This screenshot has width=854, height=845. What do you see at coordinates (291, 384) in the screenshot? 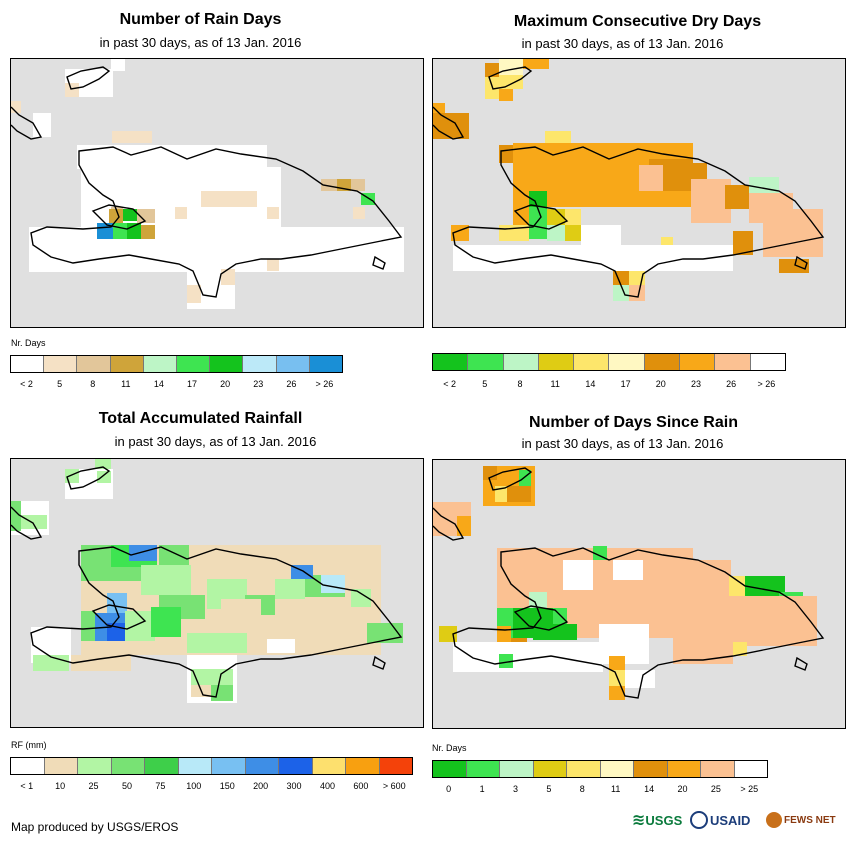
I see `legend-label: 26` at bounding box center [291, 384].